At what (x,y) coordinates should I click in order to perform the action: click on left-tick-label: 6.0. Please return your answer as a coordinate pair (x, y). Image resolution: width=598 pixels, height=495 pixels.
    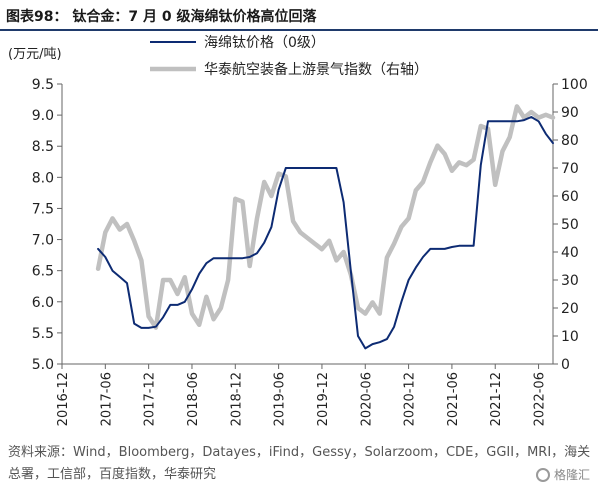
    Looking at the image, I should click on (43, 303).